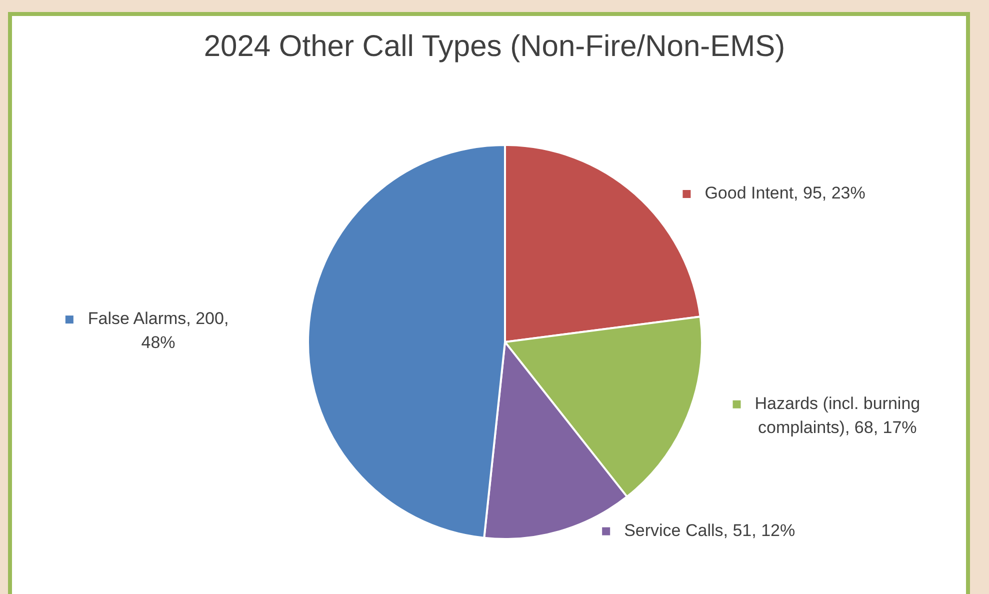  Describe the element at coordinates (494, 47) in the screenshot. I see `chart-title: 2024 Other Call Types (Non-Fire/Non-EMS)` at that location.